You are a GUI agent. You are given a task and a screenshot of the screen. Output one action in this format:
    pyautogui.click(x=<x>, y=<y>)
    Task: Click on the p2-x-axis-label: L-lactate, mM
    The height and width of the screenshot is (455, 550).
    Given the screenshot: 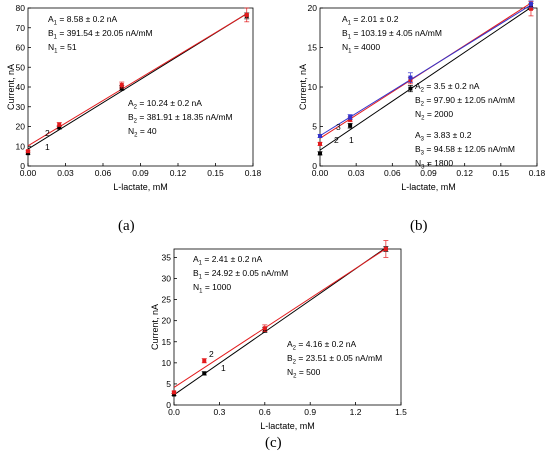 What is the action you would take?
    pyautogui.click(x=428, y=187)
    